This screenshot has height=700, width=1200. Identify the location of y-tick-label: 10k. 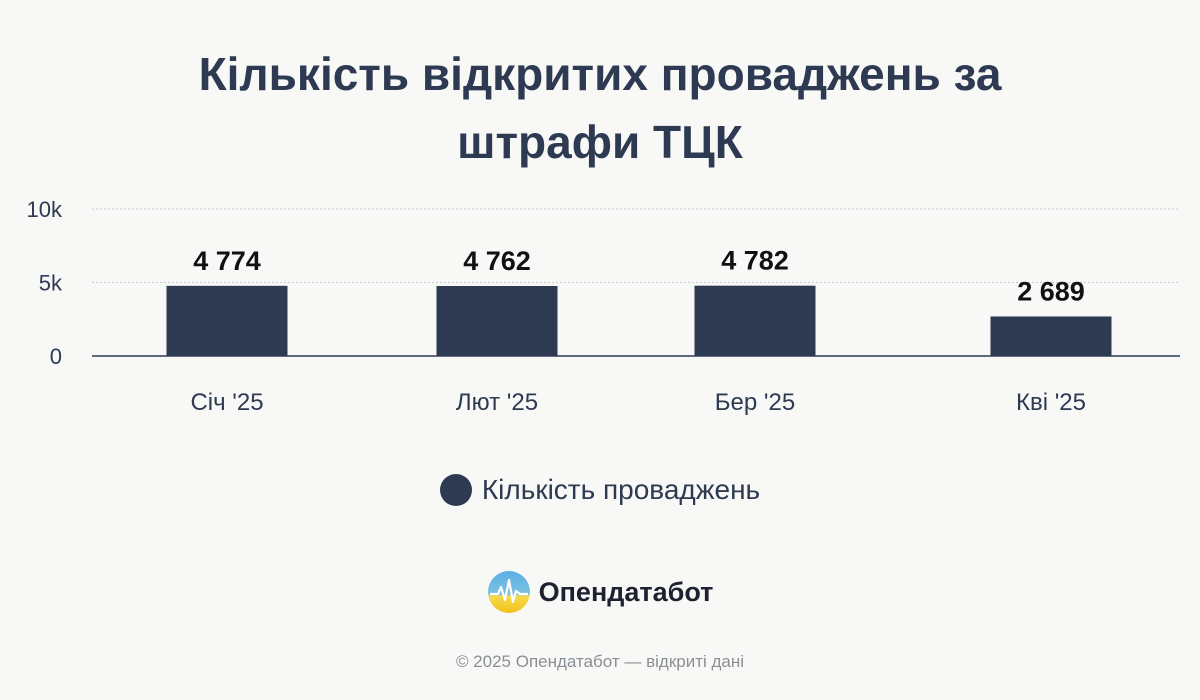
(45, 209).